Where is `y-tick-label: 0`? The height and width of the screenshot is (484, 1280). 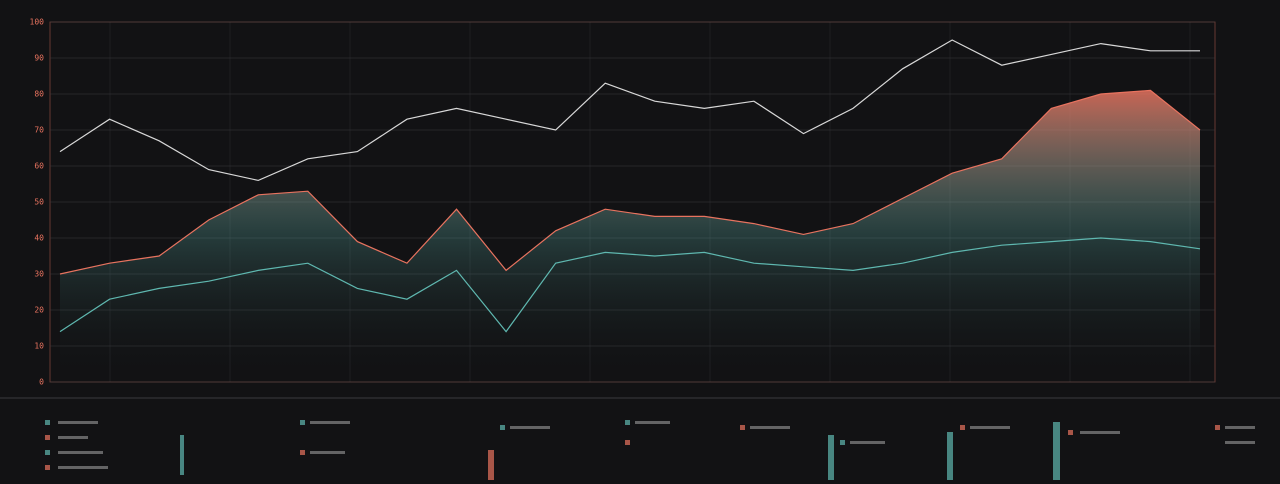 y-tick-label: 0 is located at coordinates (41, 382).